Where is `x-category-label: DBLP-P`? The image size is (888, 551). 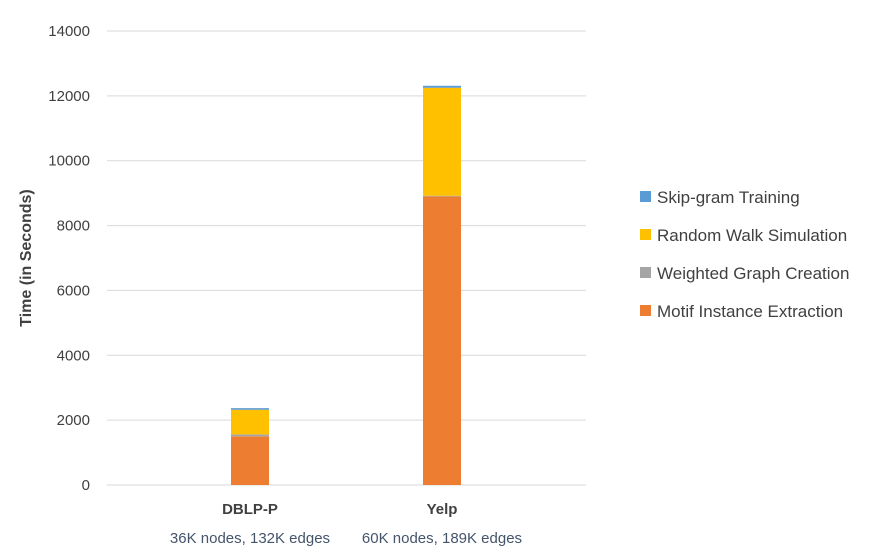 x-category-label: DBLP-P is located at coordinates (250, 509).